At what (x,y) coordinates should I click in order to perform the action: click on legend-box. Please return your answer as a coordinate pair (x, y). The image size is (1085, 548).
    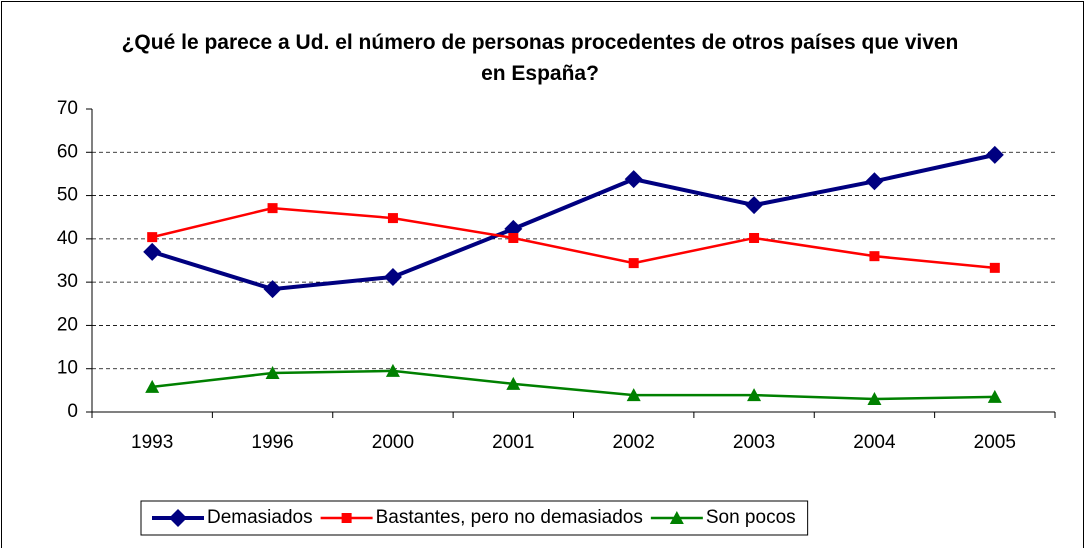
    Looking at the image, I should click on (474, 518).